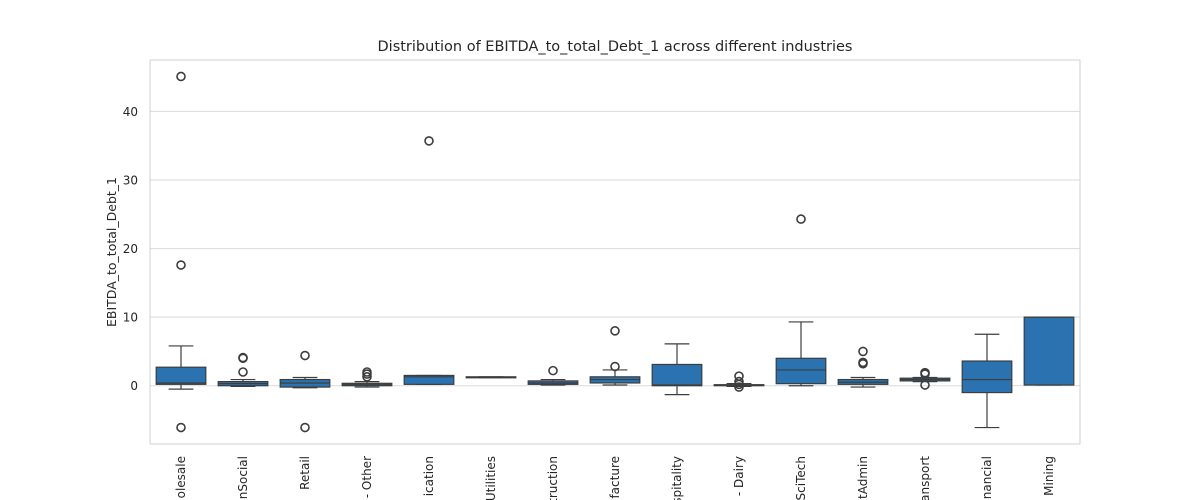 This screenshot has height=500, width=1200. I want to click on x-tick-label: facture, so click(615, 477).